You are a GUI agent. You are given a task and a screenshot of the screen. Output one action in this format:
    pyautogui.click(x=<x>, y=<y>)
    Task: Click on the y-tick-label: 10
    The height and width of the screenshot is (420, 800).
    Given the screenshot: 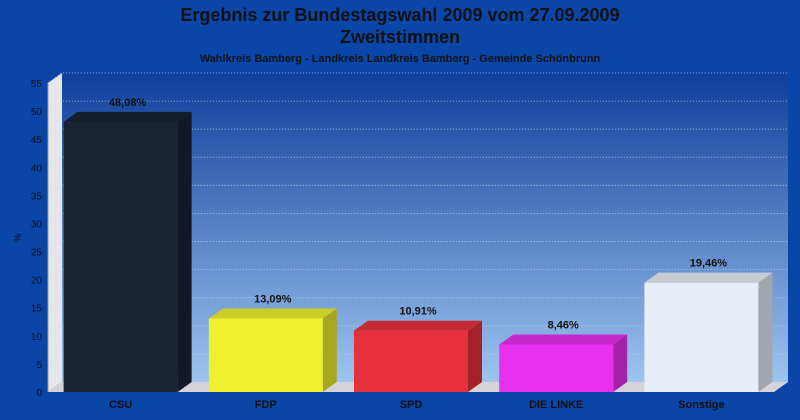 What is the action you would take?
    pyautogui.click(x=37, y=337)
    